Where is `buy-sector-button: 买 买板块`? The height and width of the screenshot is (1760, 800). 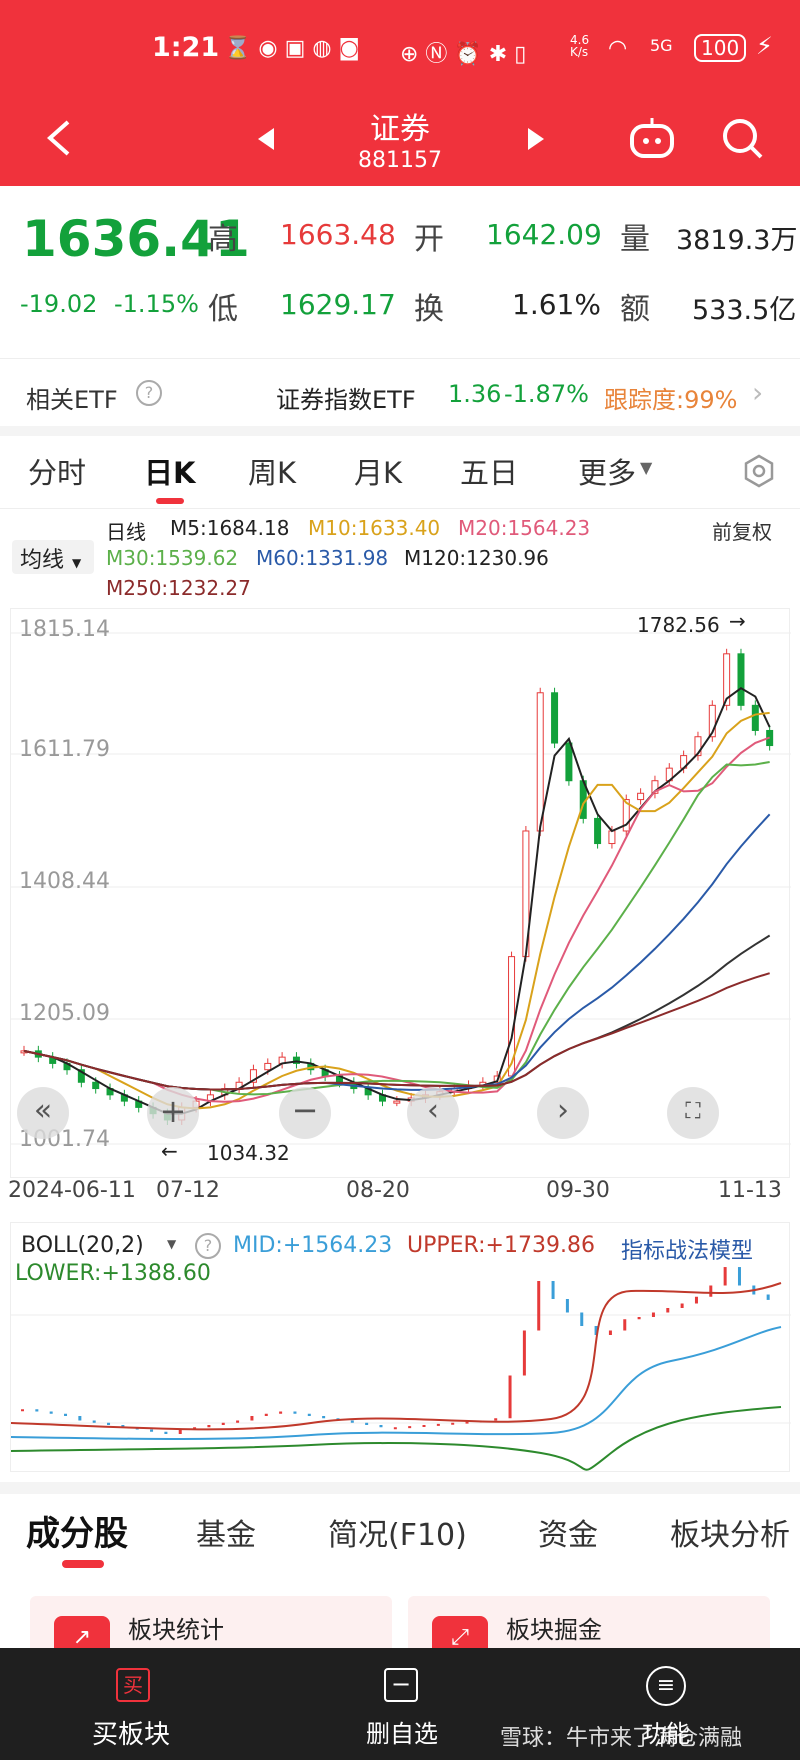
buy-sector-button: 买 买板块 is located at coordinates (161, 1704).